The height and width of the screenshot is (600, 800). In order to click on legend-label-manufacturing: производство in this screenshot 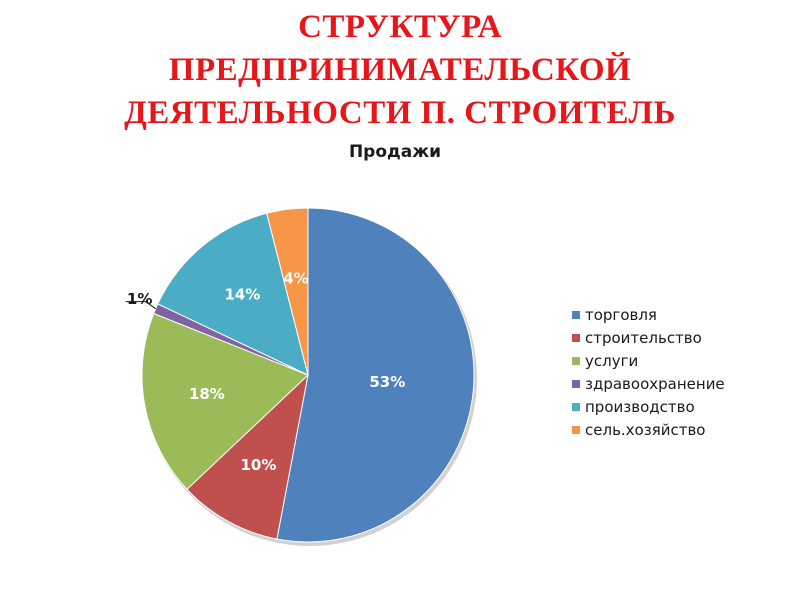, I will do `click(640, 406)`.